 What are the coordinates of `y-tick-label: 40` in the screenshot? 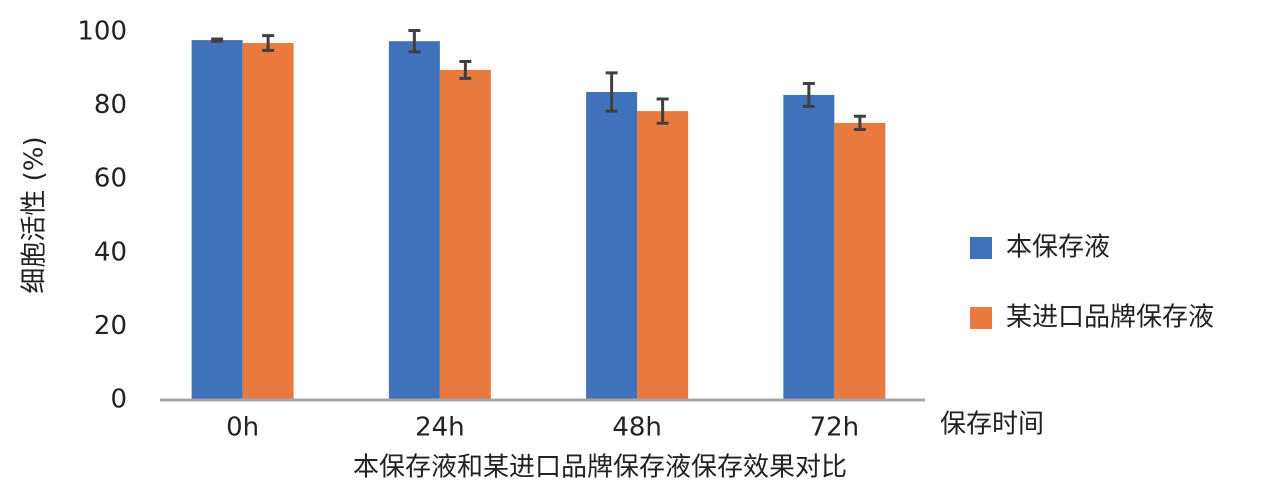 It's located at (110, 252).